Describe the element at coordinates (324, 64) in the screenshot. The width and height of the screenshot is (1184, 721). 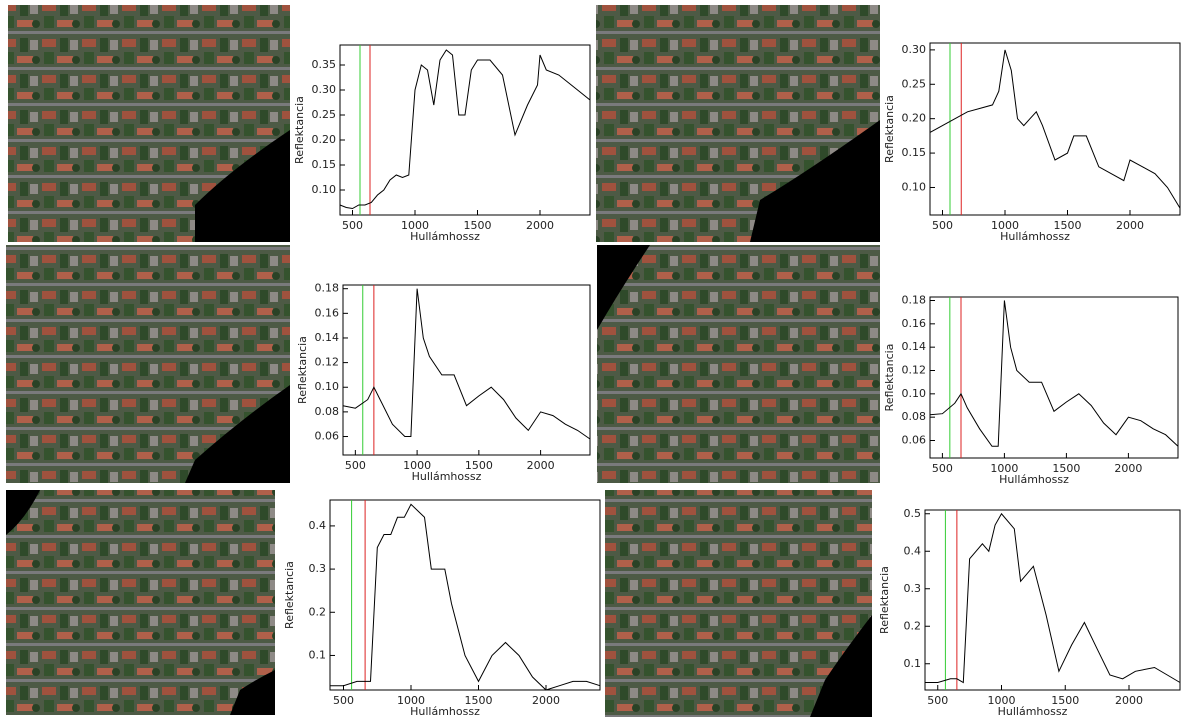
I see `y-tick-label: 0.35` at that location.